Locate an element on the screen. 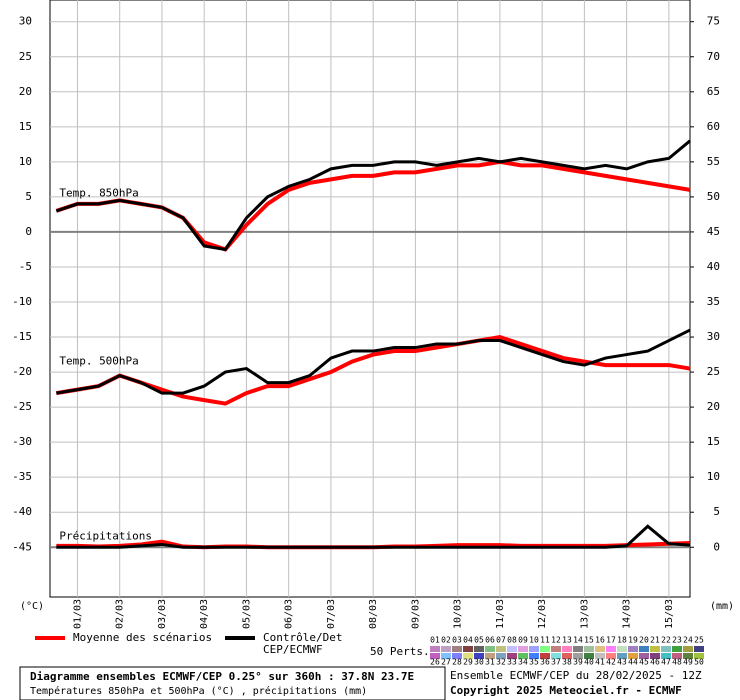 This screenshot has width=740, height=700. perturbation-name: 38 is located at coordinates (567, 662).